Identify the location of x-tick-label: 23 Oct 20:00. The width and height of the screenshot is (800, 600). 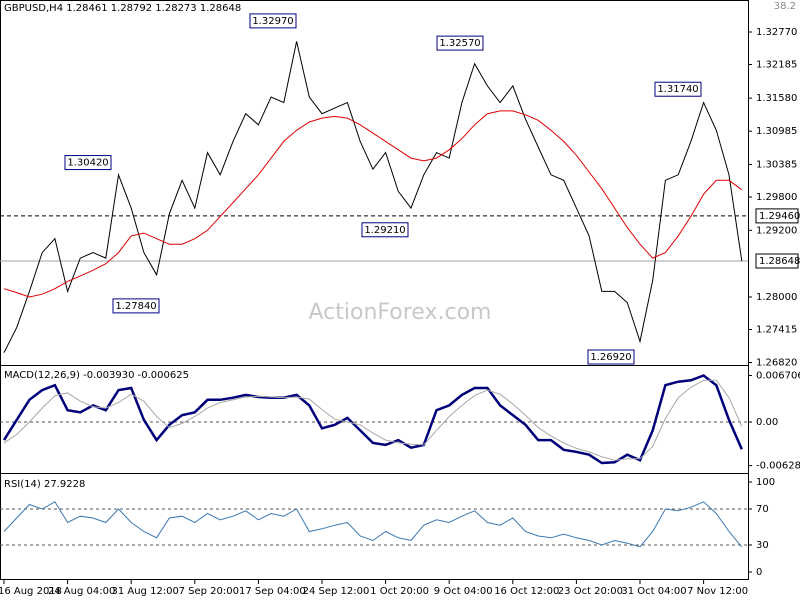
(590, 591).